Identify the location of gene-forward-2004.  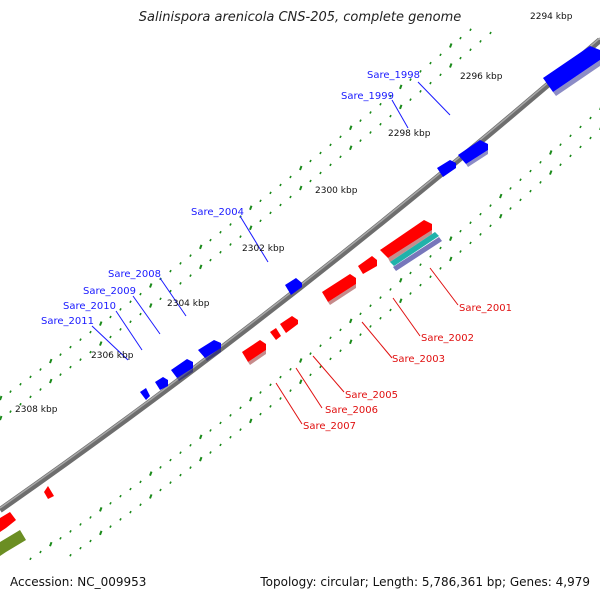
(293, 286).